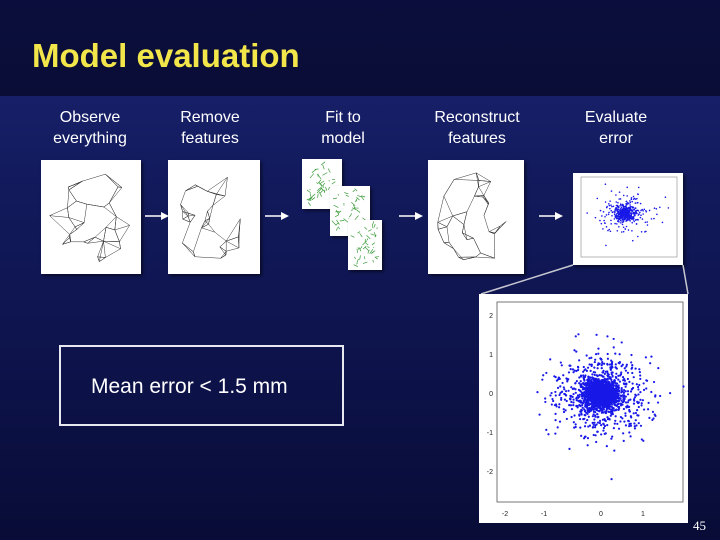  Describe the element at coordinates (321, 183) in the screenshot. I see `green-mesh-drawing` at that location.